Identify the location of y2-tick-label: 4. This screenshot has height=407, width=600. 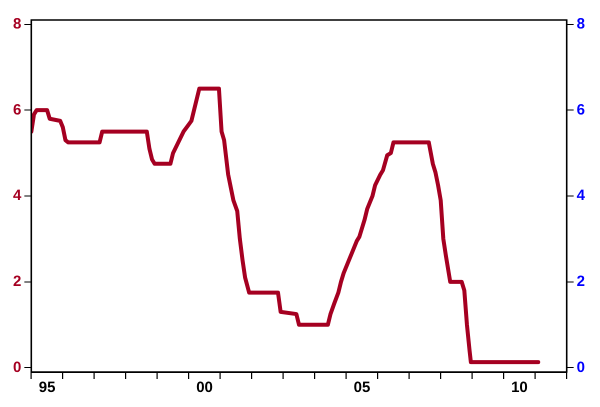
(581, 195).